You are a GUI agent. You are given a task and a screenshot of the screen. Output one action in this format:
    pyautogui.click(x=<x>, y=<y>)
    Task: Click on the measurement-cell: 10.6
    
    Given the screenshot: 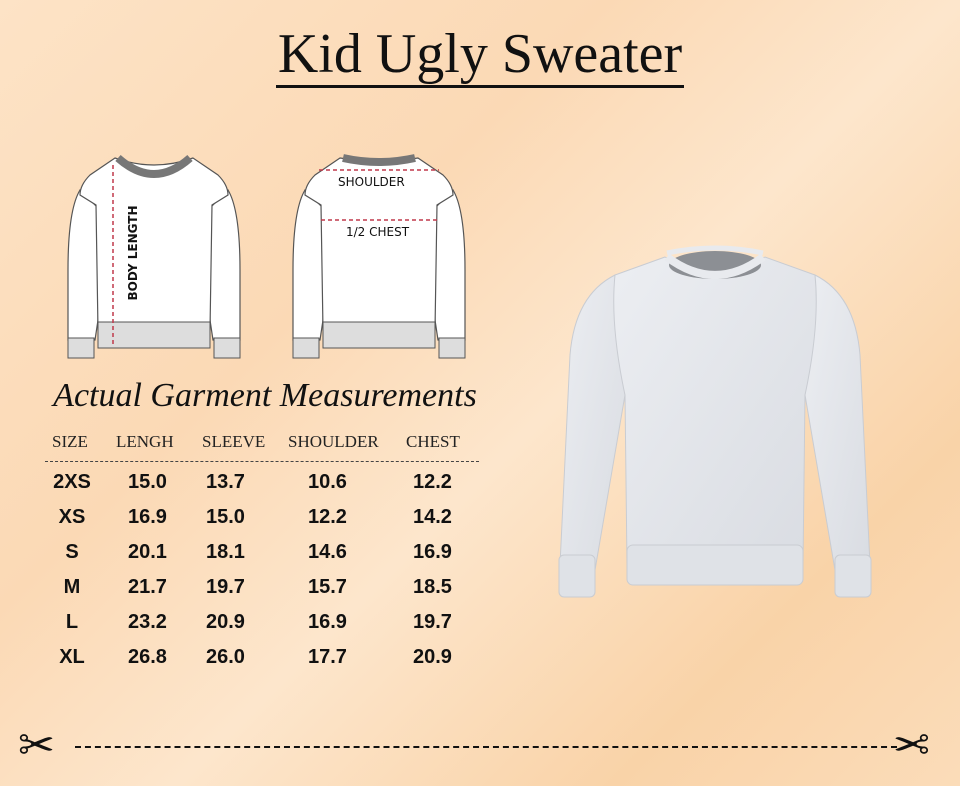 What is the action you would take?
    pyautogui.click(x=327, y=482)
    